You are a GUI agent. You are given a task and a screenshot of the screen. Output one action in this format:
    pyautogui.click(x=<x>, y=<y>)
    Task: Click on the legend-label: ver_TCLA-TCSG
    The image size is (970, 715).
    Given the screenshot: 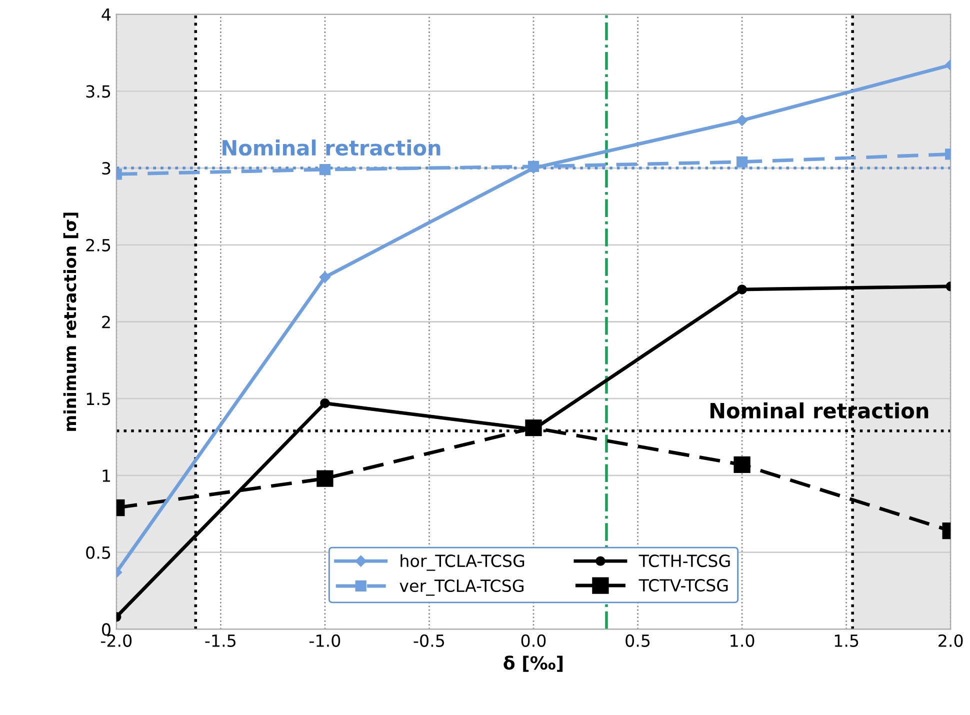 What is the action you would take?
    pyautogui.click(x=462, y=587)
    